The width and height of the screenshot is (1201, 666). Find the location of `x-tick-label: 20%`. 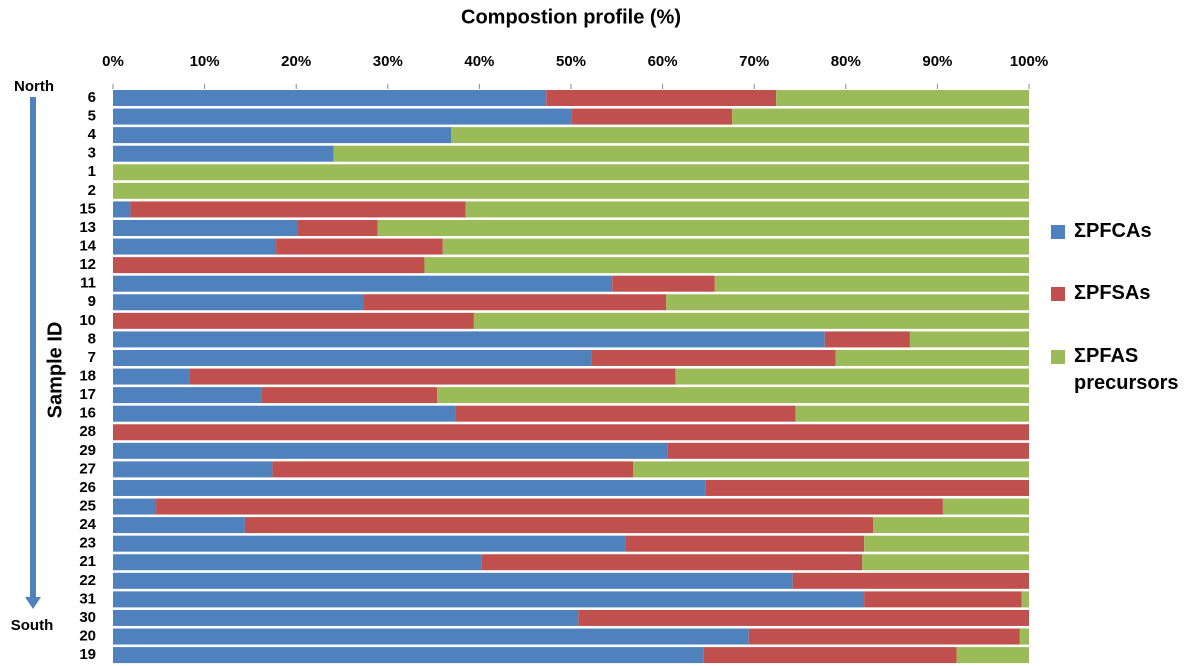

x-tick-label: 20% is located at coordinates (296, 61).